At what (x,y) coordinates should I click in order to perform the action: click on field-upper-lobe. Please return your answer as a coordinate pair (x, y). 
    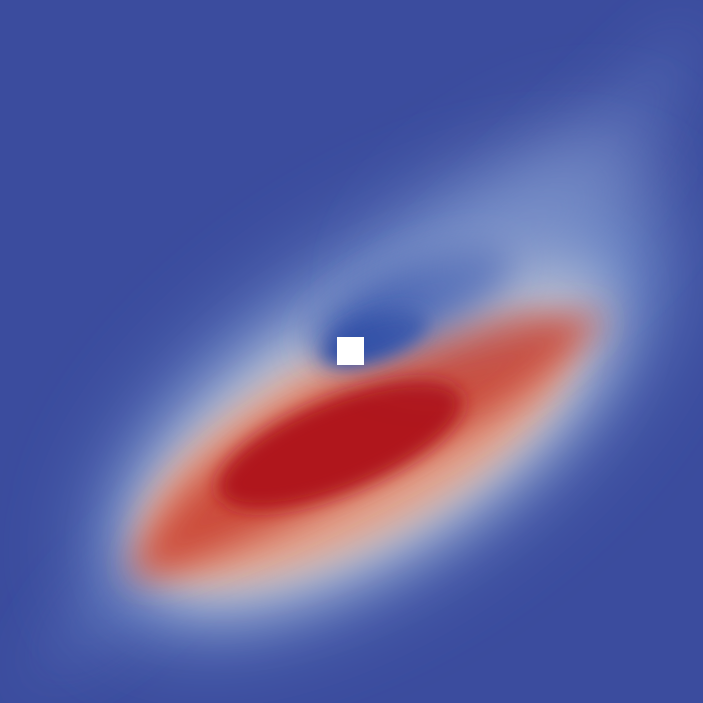
    Looking at the image, I should click on (520, 230).